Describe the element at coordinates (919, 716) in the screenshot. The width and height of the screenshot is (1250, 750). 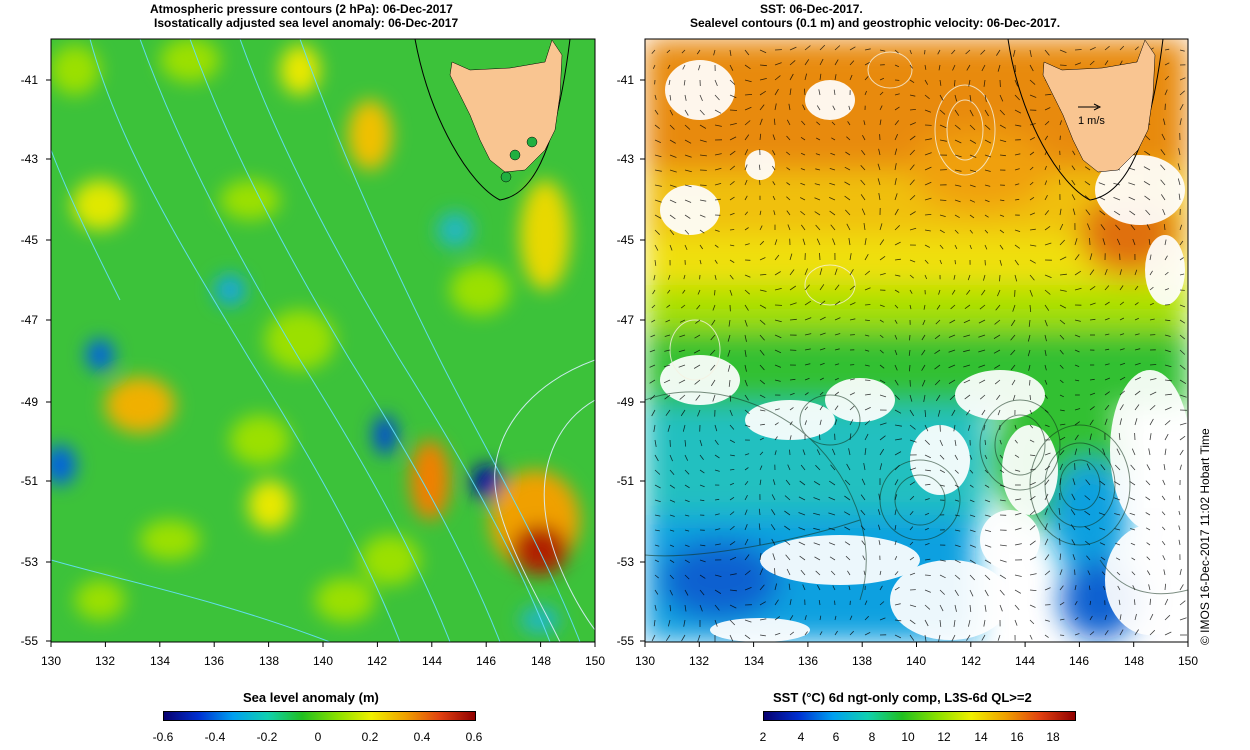
I see `right-colorbar` at that location.